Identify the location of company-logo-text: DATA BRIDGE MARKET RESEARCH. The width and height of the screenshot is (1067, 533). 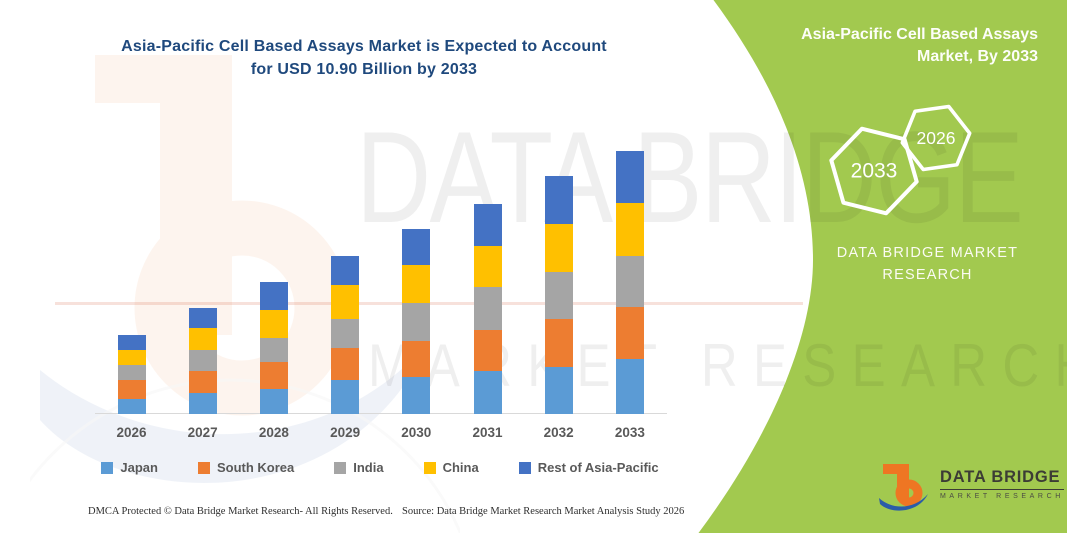
(1002, 484).